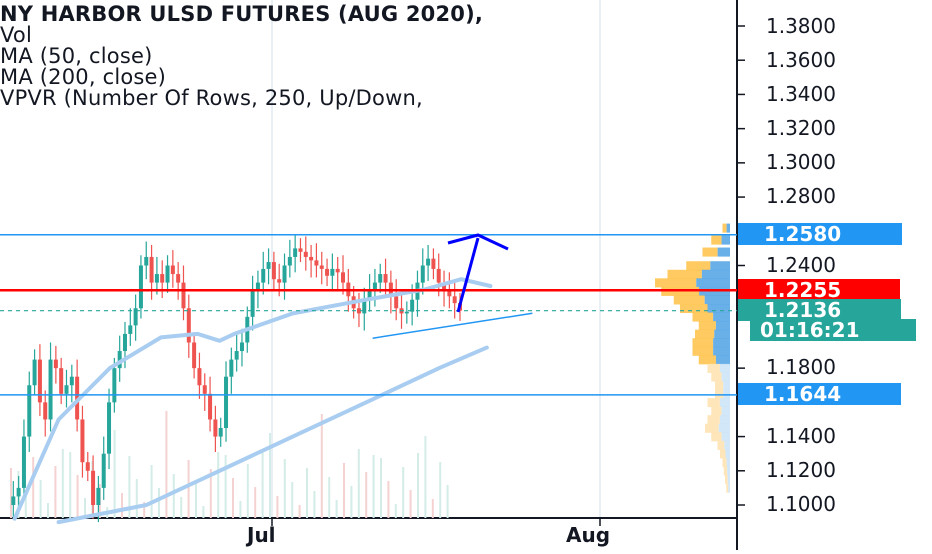 This screenshot has height=554, width=932. Describe the element at coordinates (76, 56) in the screenshot. I see `legend-ma50: MA (50, close)` at that location.